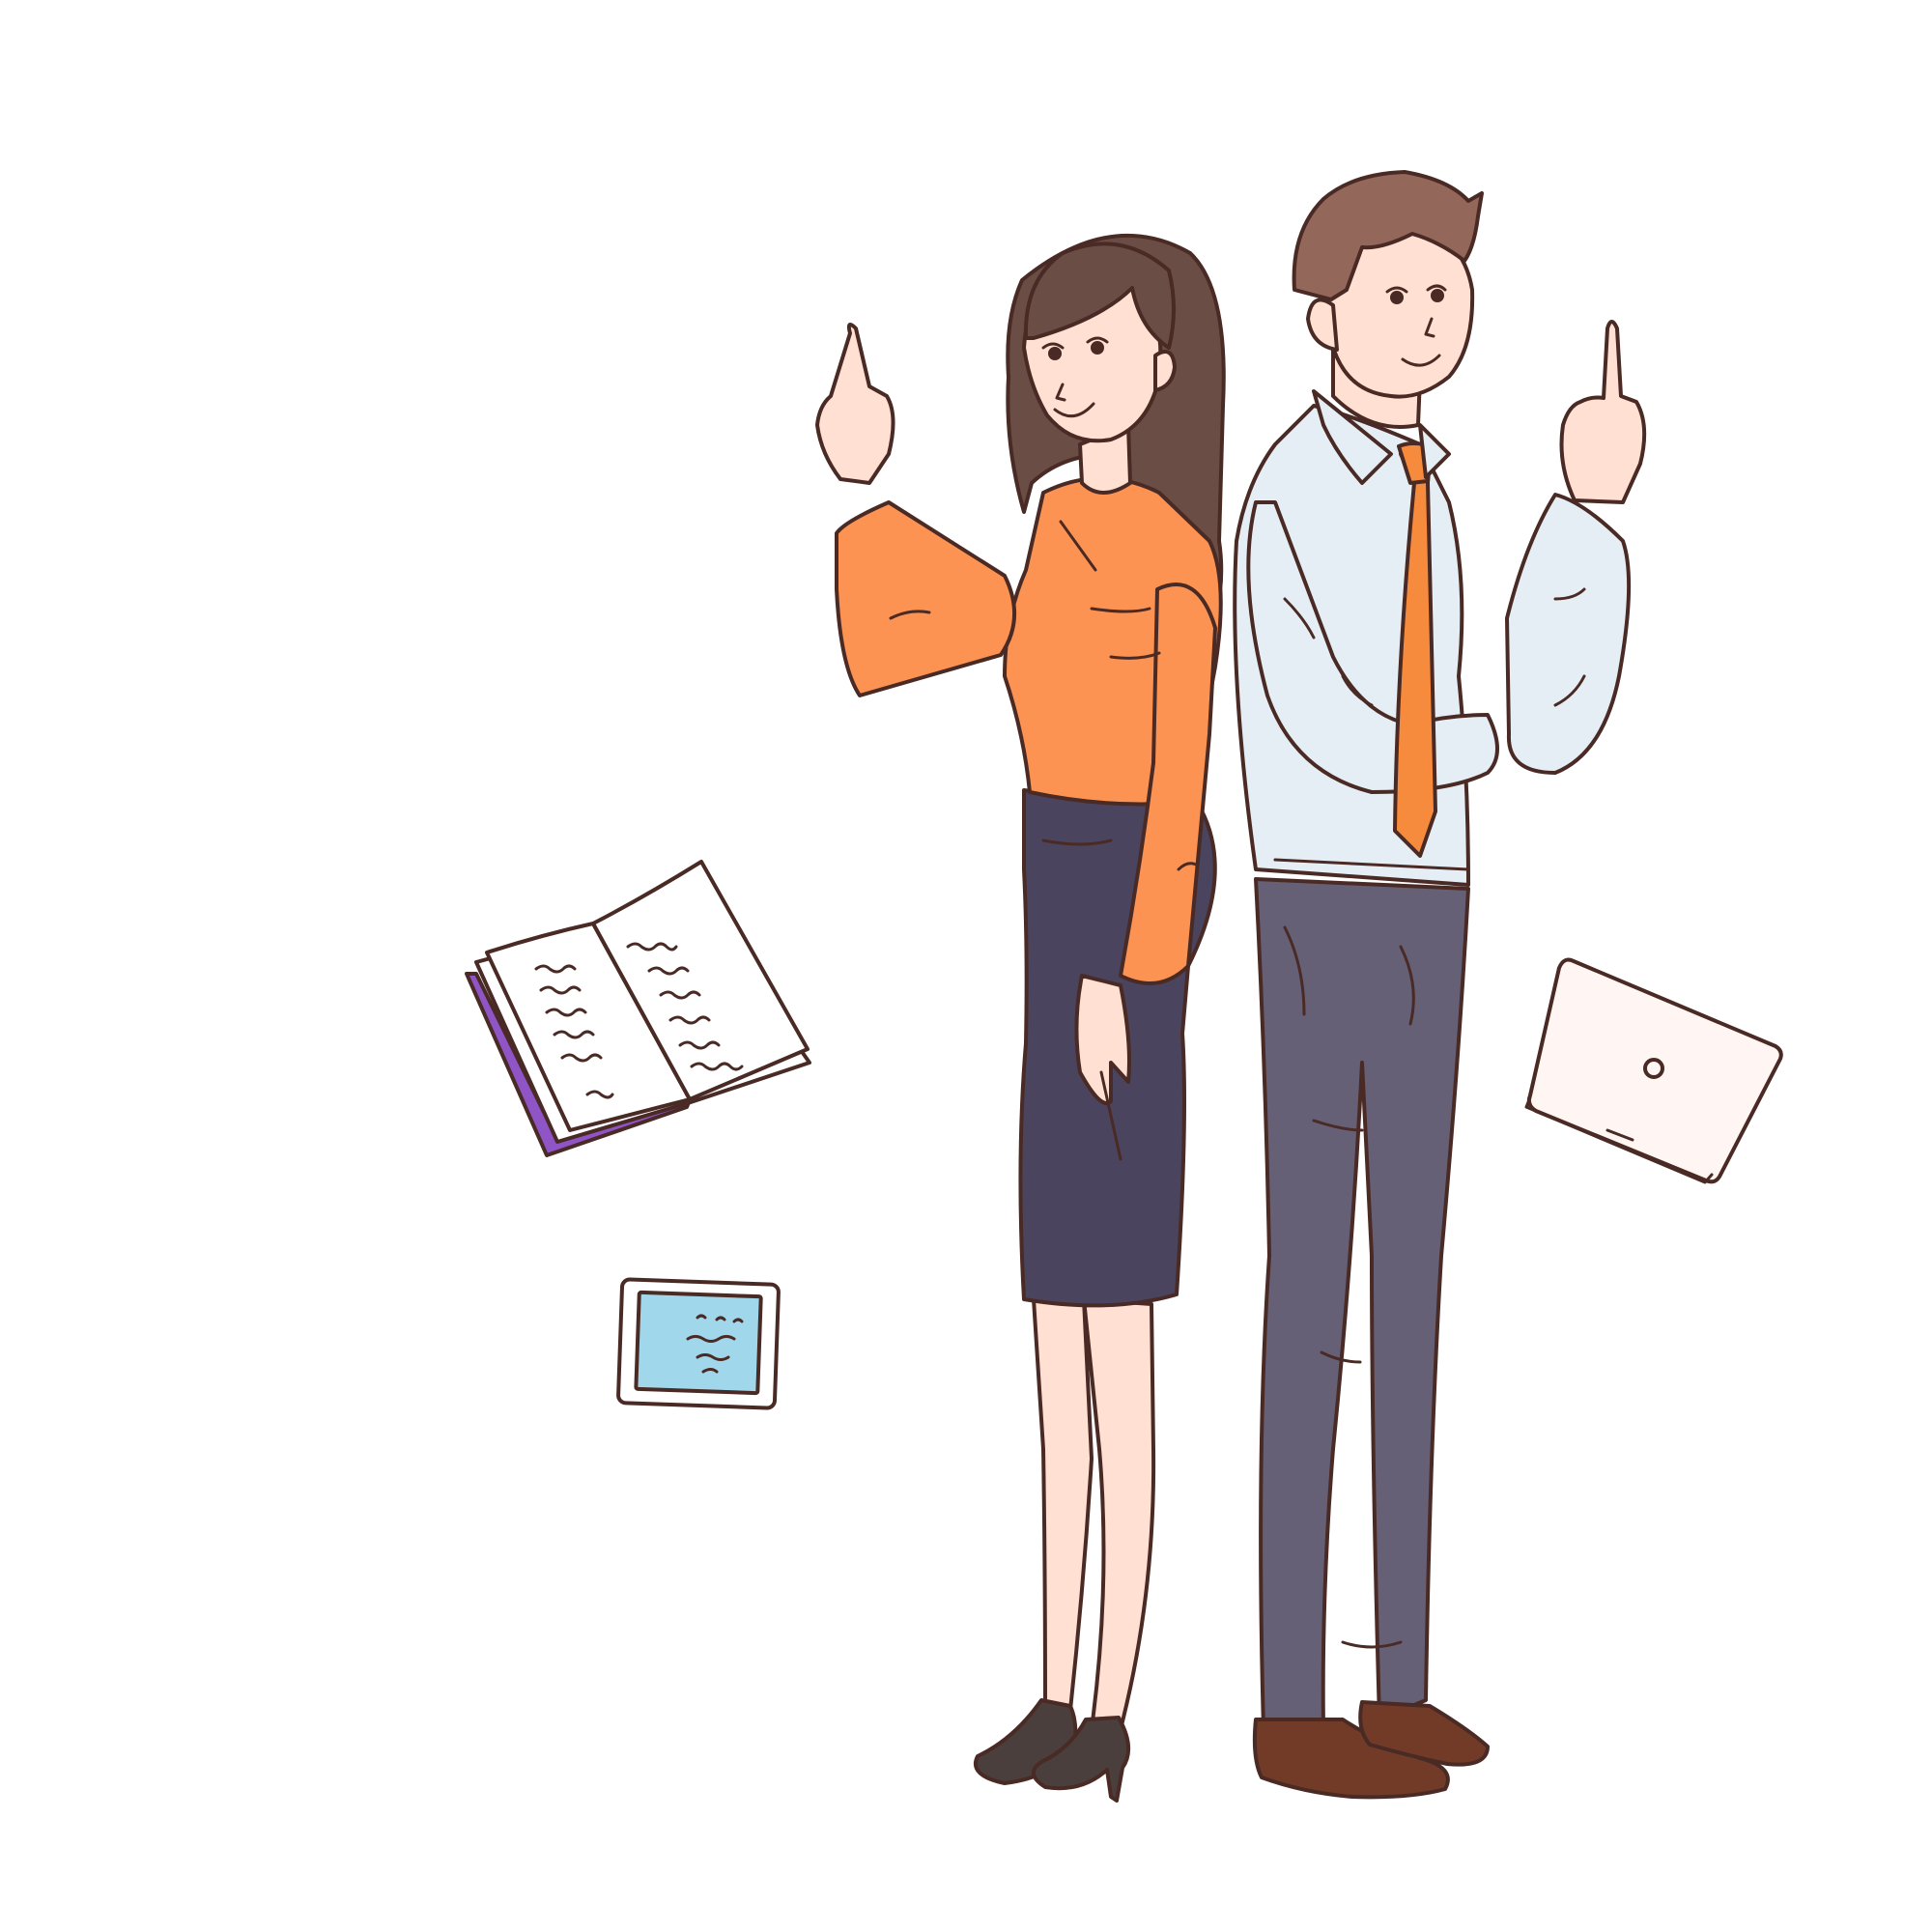 Image resolution: width=1932 pixels, height=1932 pixels. Describe the element at coordinates (638, 1008) in the screenshot. I see `open-book-icon` at that location.